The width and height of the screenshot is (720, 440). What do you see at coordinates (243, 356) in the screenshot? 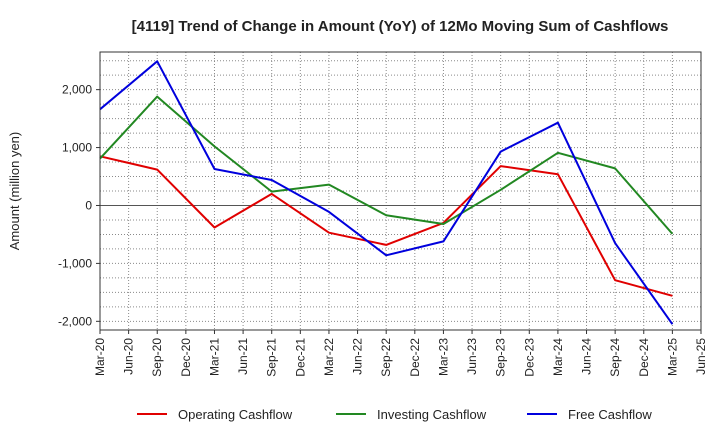
I see `x-tick-label: Jun-21` at bounding box center [243, 356].